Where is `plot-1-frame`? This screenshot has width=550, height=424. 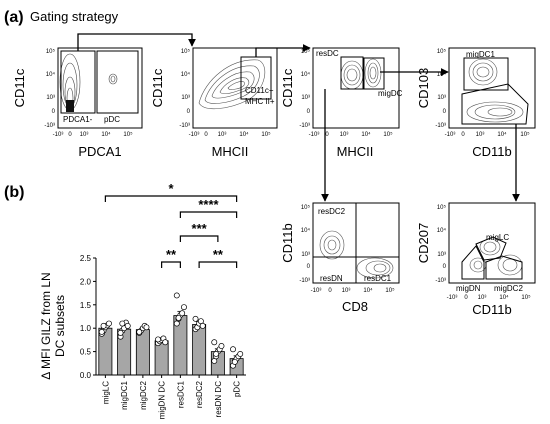 plot-1-frame is located at coordinates (100, 88).